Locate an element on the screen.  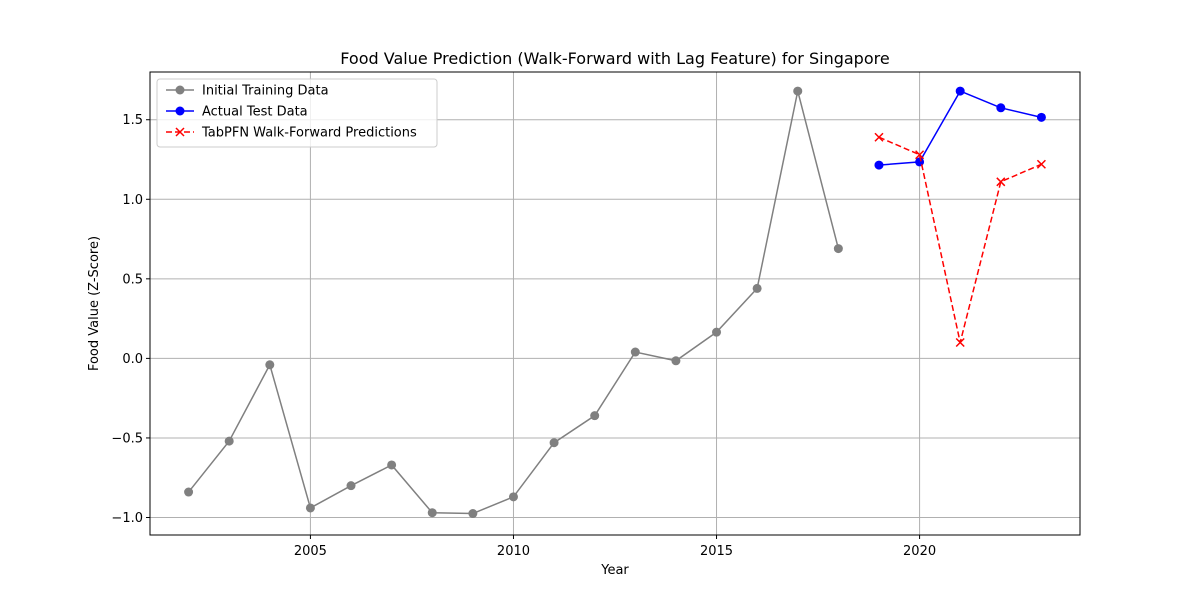
legend-training-series-point is located at coordinates (180, 90).